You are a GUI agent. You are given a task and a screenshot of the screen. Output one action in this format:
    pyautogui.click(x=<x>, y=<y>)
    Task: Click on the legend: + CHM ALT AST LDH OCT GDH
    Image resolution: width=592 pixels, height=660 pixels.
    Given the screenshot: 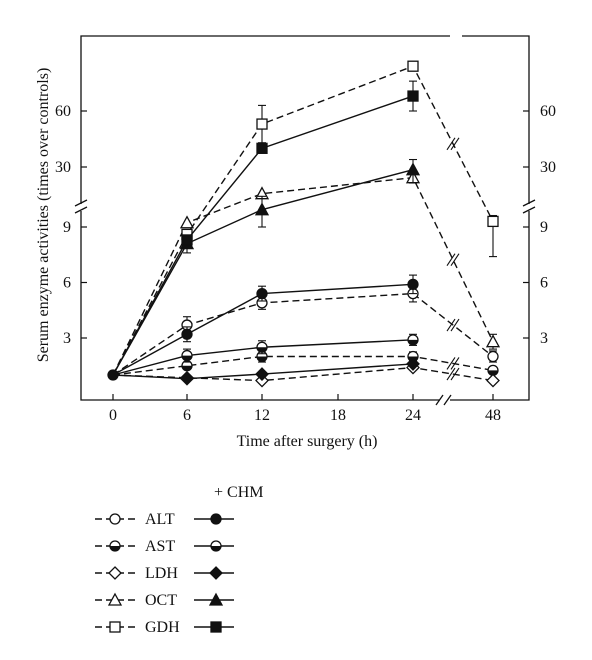 What is the action you would take?
    pyautogui.click(x=179, y=560)
    